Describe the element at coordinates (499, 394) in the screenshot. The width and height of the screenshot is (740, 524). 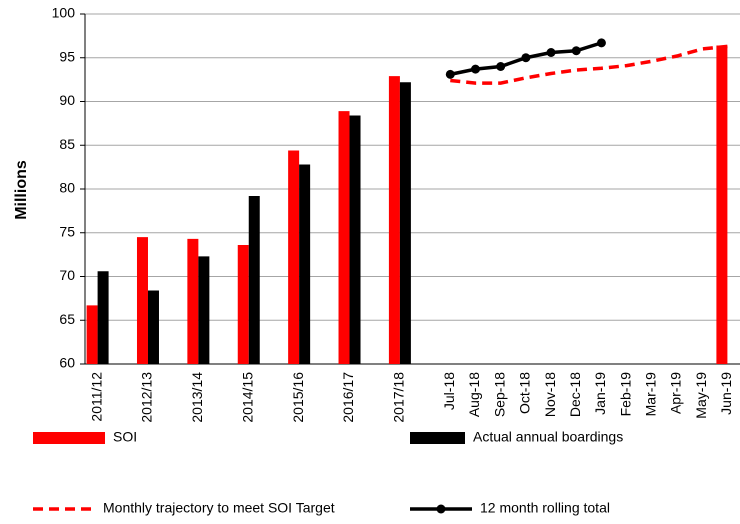
I see `x-tick-label: Sep-18` at that location.